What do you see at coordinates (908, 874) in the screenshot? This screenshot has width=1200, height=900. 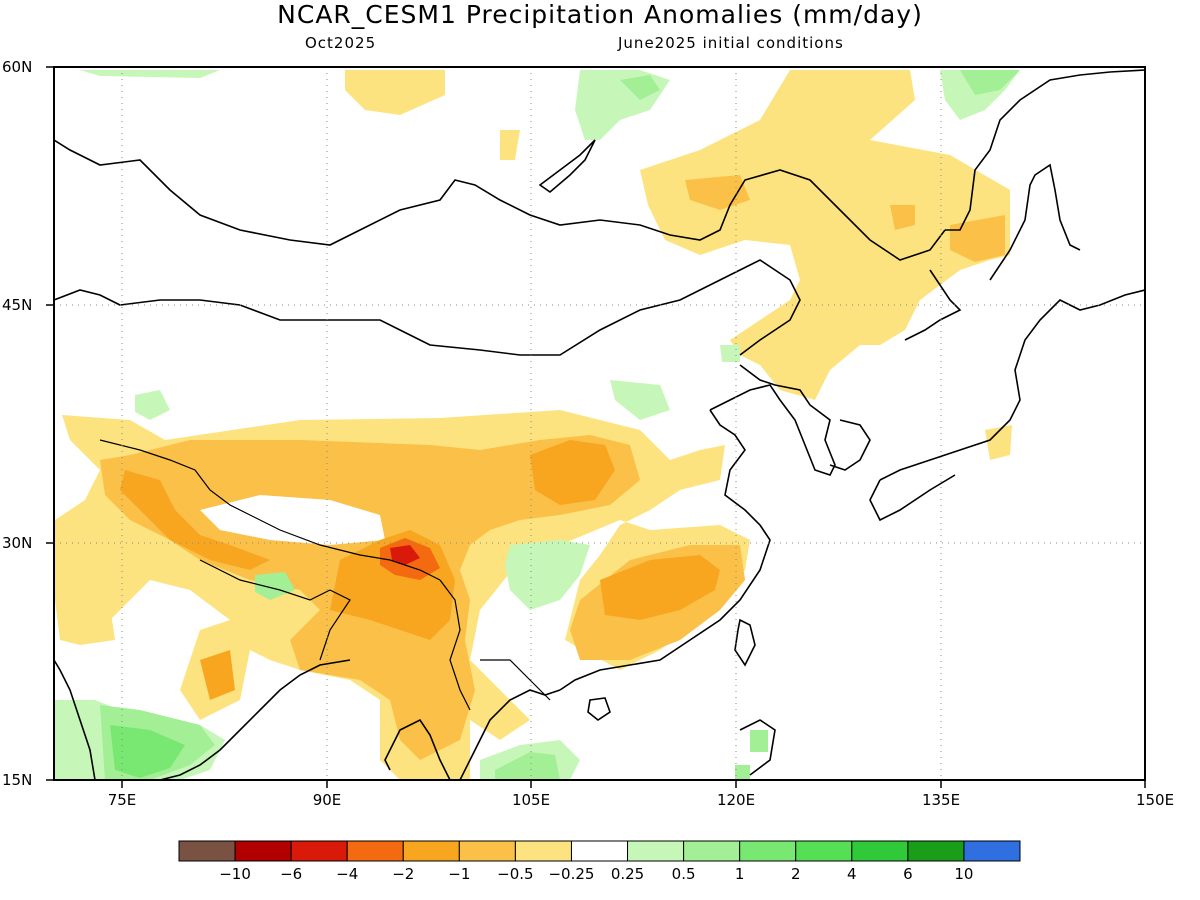 I see `colorbar-label: 6` at bounding box center [908, 874].